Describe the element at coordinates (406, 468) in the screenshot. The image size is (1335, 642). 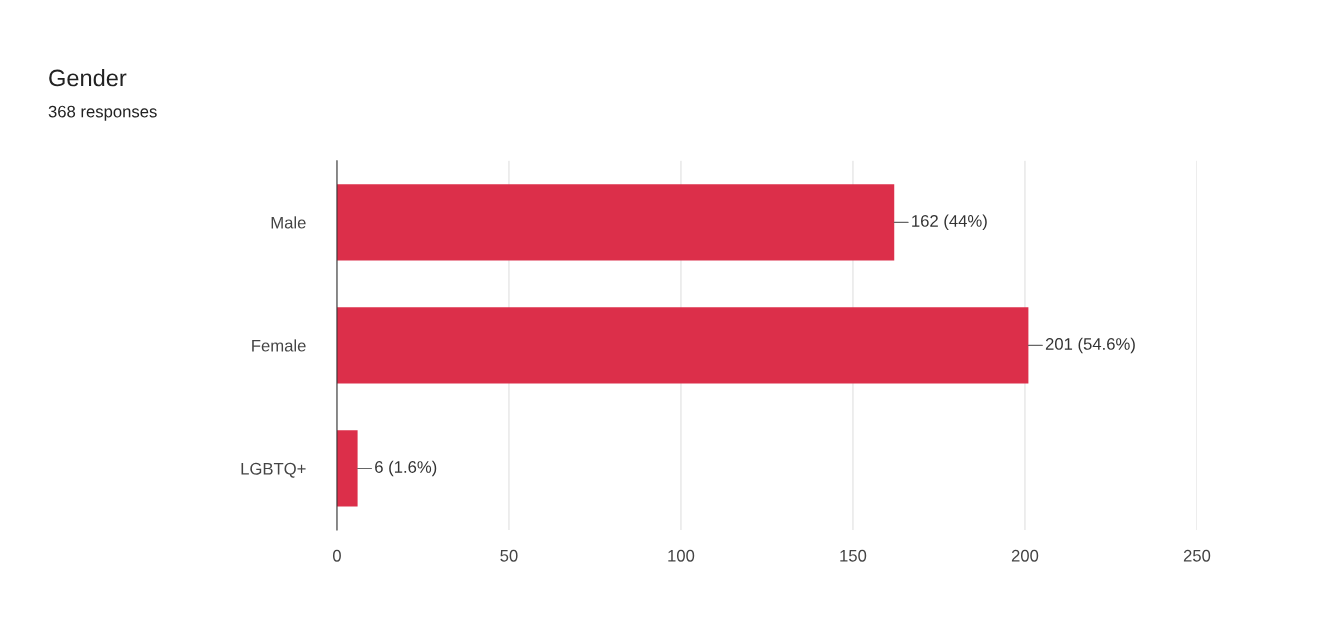
I see `data-label: 6 (1.6%)` at that location.